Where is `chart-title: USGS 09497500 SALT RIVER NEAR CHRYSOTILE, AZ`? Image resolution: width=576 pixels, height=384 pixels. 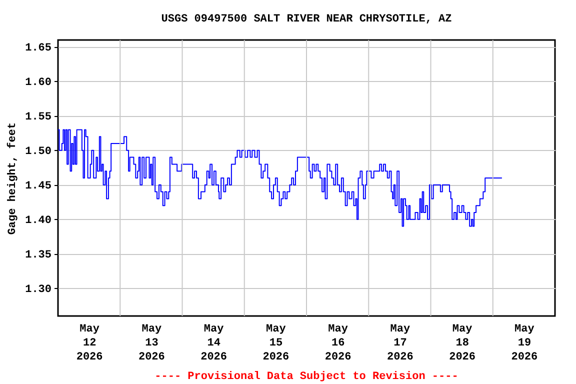 chart-title: USGS 09497500 SALT RIVER NEAR CHRYSOTILE, AZ is located at coordinates (306, 20).